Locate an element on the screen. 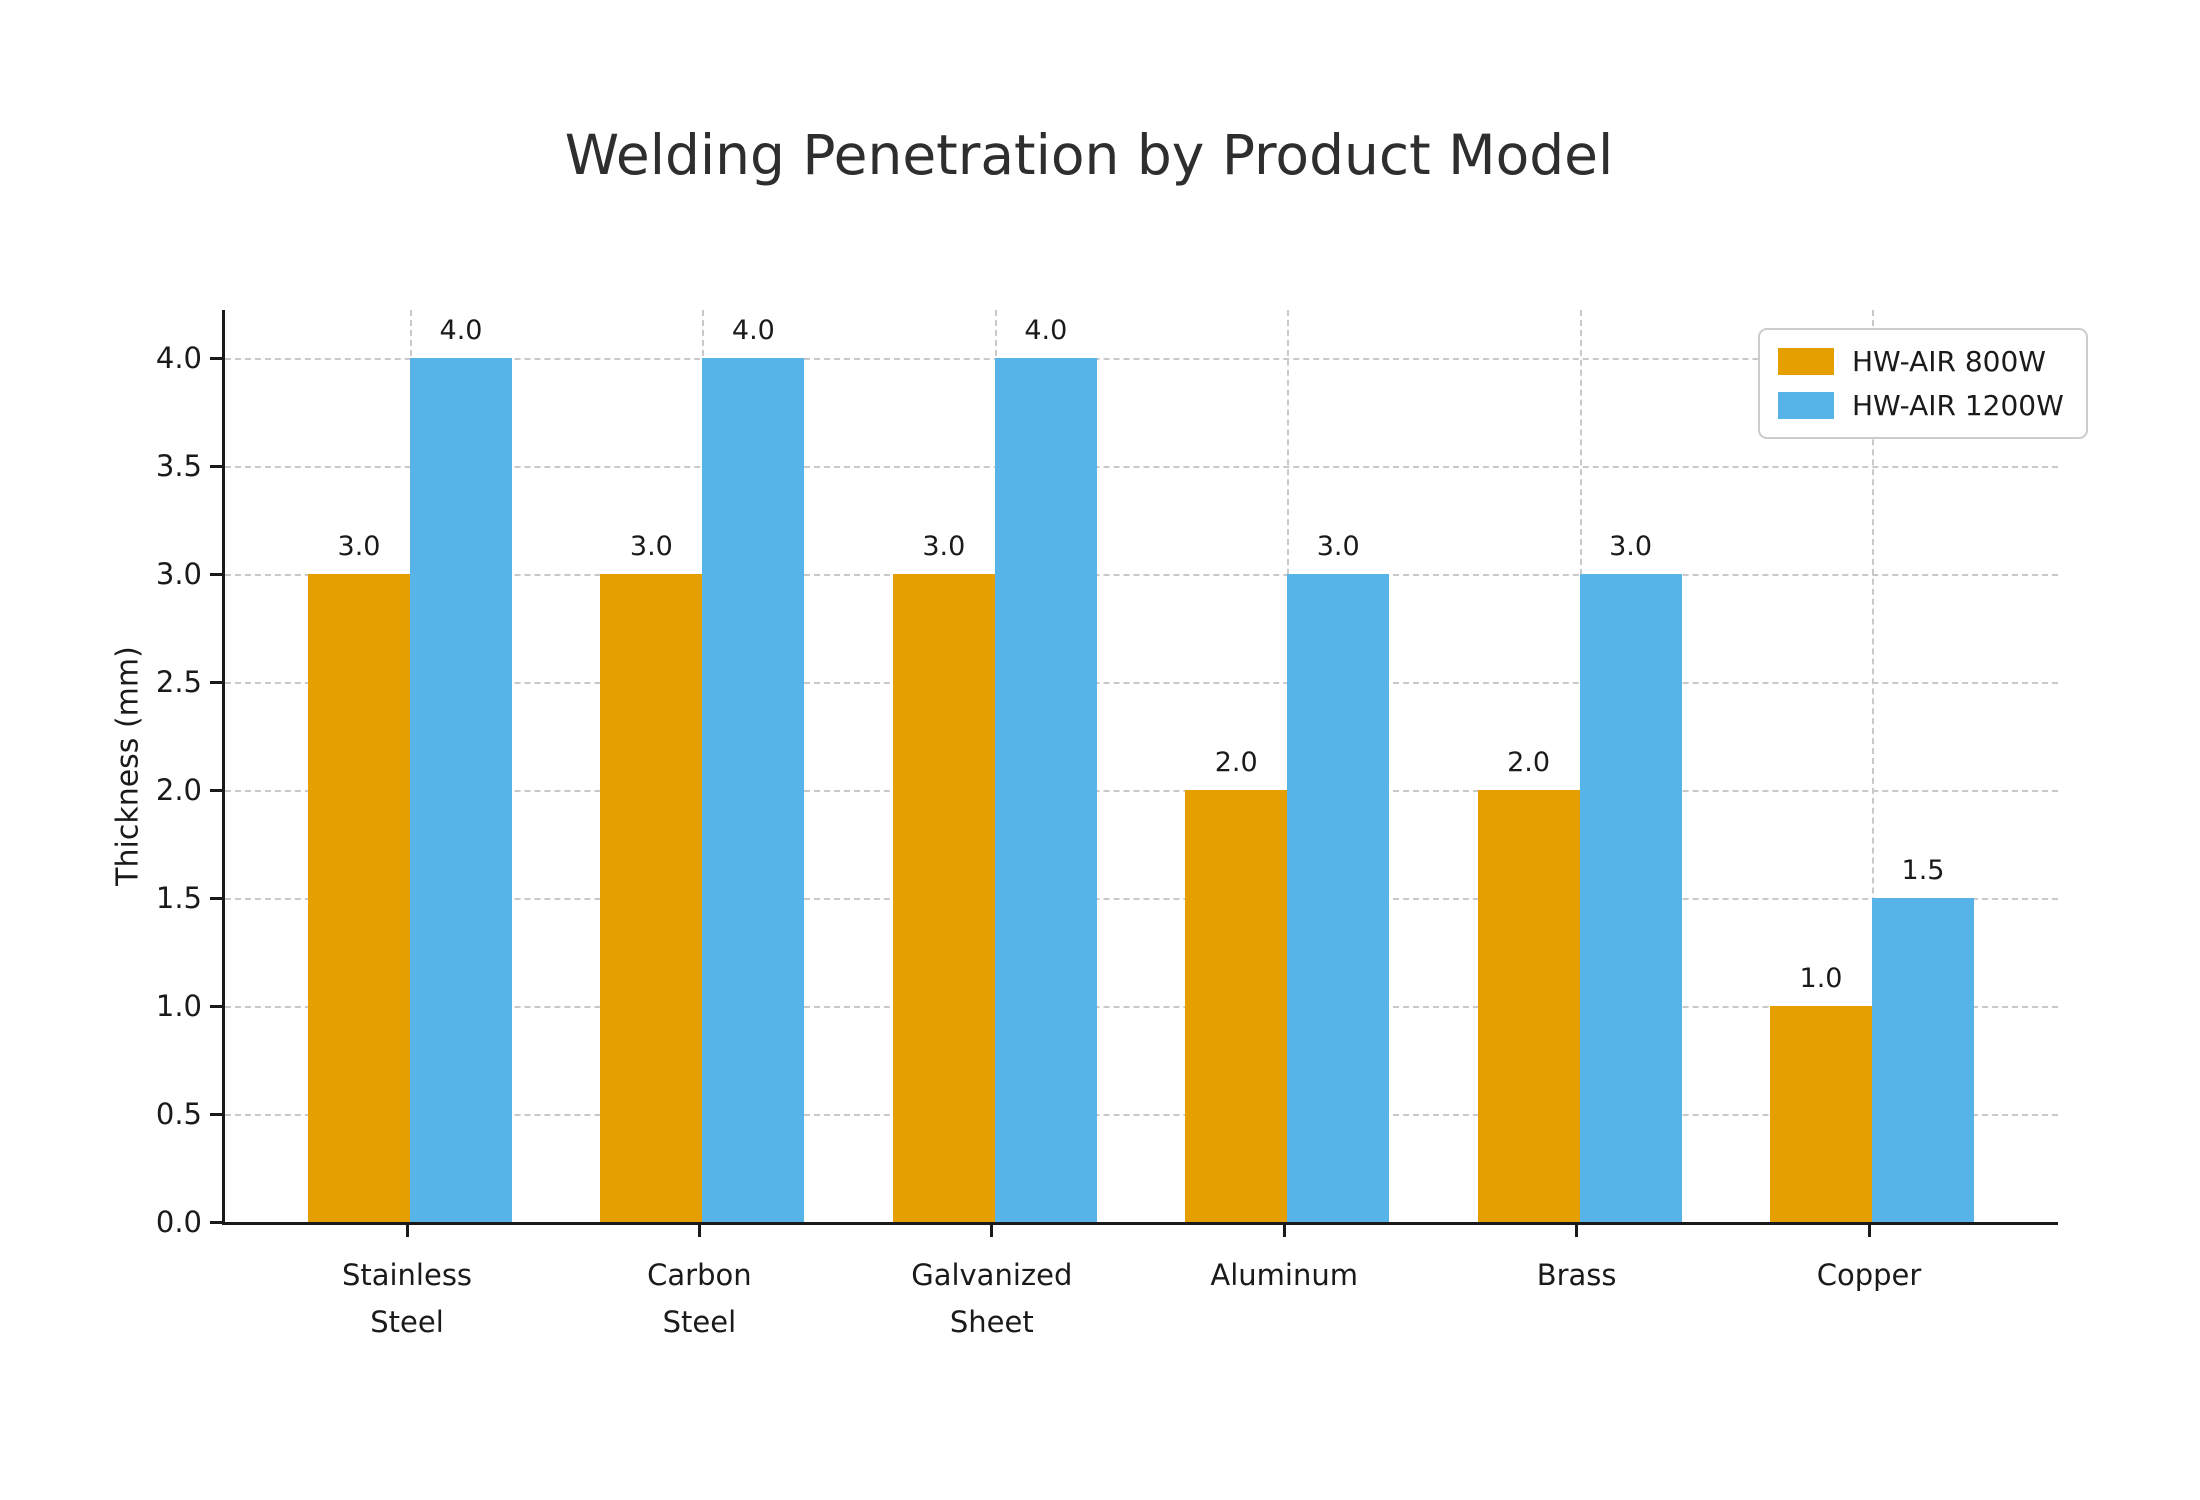  x-tick-label: Stainless Steel is located at coordinates (407, 1298).